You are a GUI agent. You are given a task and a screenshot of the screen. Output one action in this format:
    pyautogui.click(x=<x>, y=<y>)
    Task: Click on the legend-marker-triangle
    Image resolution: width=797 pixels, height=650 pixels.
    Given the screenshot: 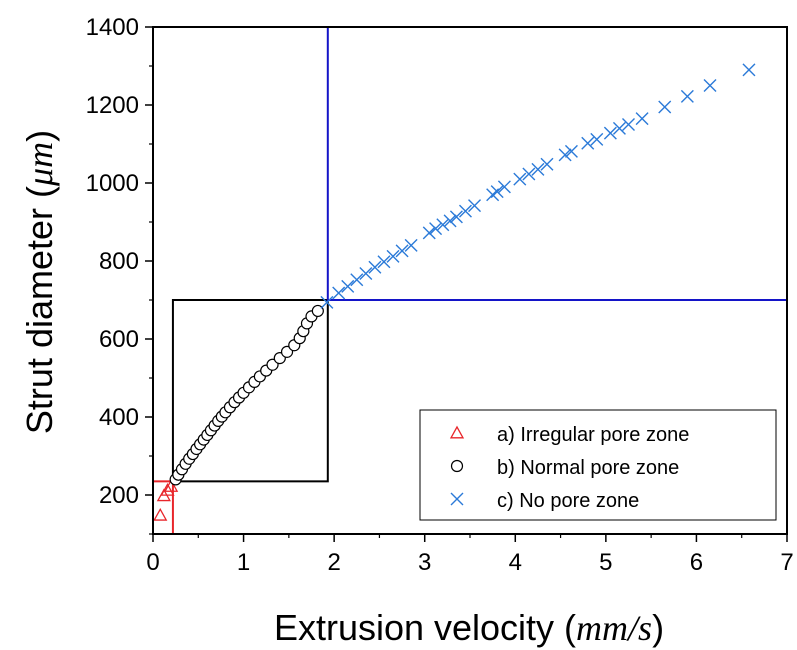 What is the action you would take?
    pyautogui.click(x=457, y=432)
    